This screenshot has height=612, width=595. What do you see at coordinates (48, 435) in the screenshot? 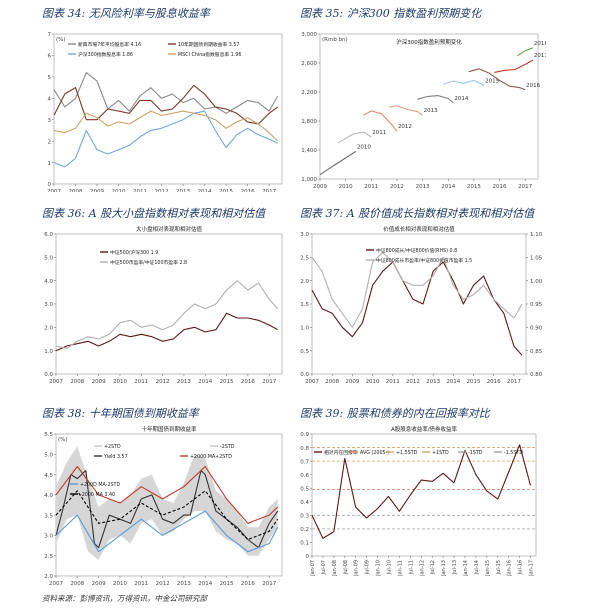
I see `y-tick-label: 5.5` at bounding box center [48, 435].